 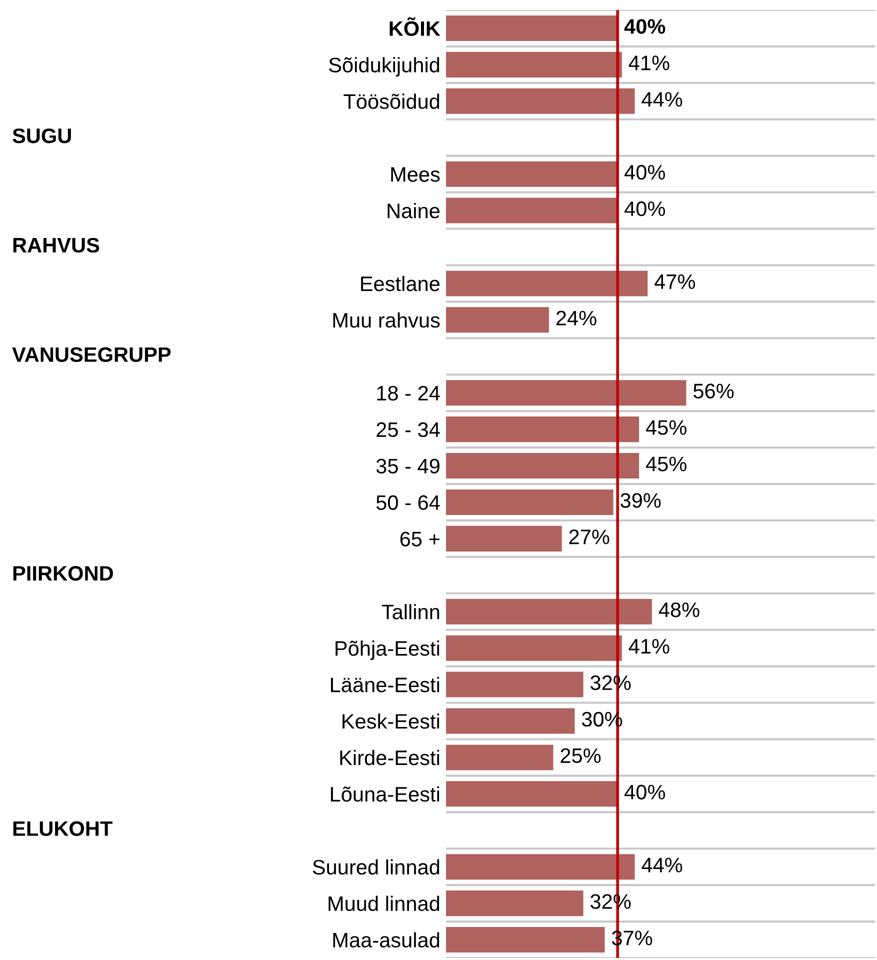 What do you see at coordinates (384, 67) in the screenshot?
I see `y-tick-label: Sõidukijuhid` at bounding box center [384, 67].